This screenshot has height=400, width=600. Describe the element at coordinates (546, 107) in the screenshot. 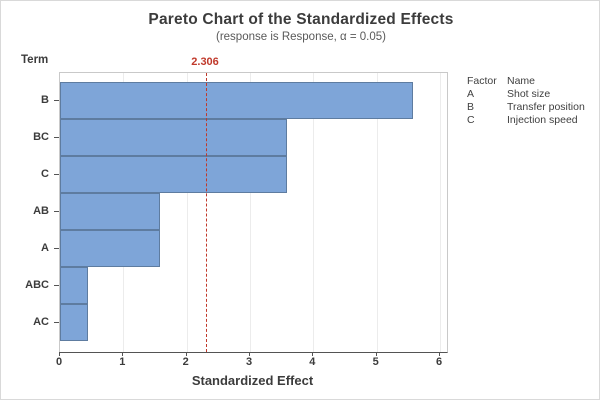

I see `legend-row-B-name: Transfer position` at that location.